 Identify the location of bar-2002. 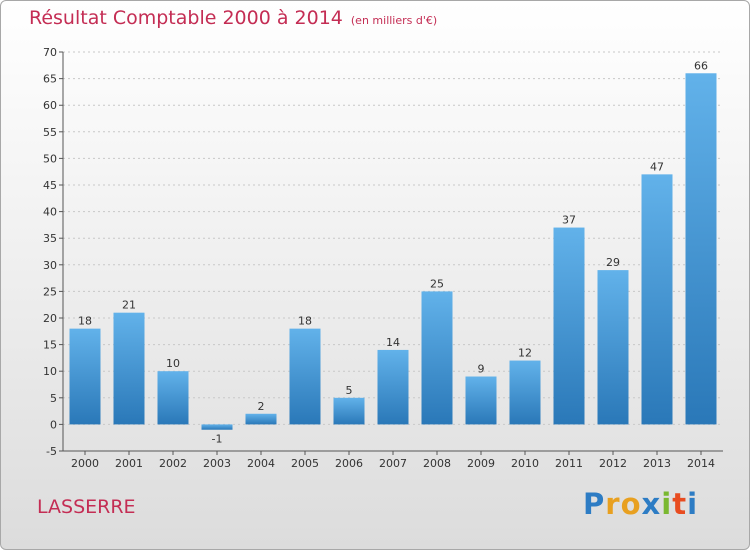
(173, 398).